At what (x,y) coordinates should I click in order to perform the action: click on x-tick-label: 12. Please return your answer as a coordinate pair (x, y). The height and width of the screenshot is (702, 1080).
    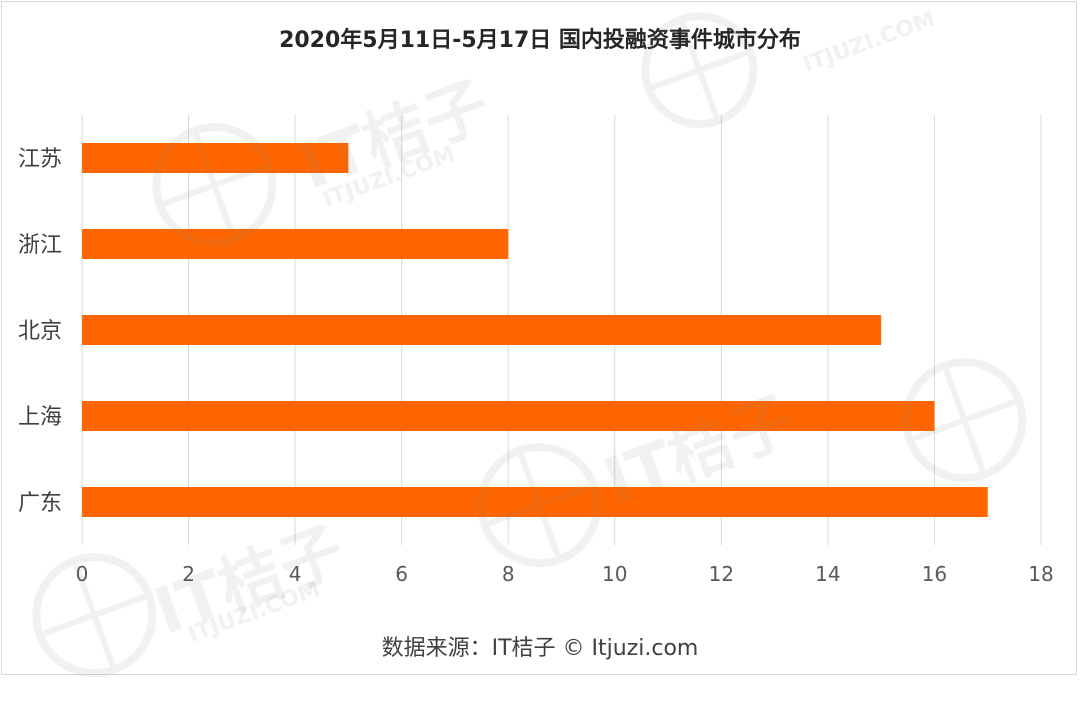
    Looking at the image, I should click on (721, 574).